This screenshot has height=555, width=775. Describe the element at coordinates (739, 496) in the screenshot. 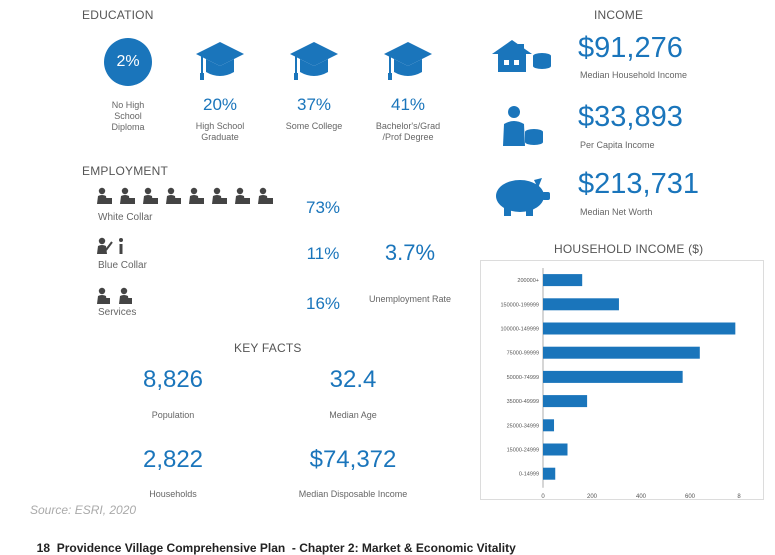

I see `x-tick-label: 8` at that location.